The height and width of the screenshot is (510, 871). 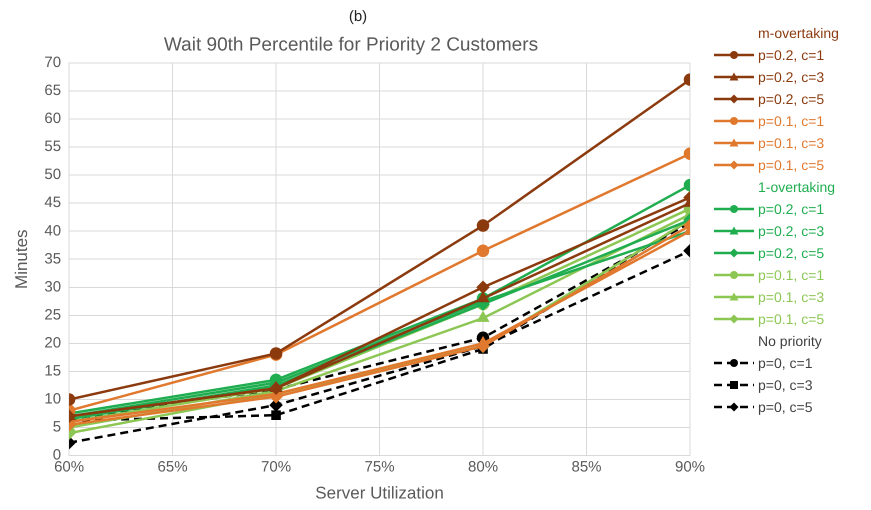 I want to click on legend-label: p=0, c=1, so click(x=785, y=363).